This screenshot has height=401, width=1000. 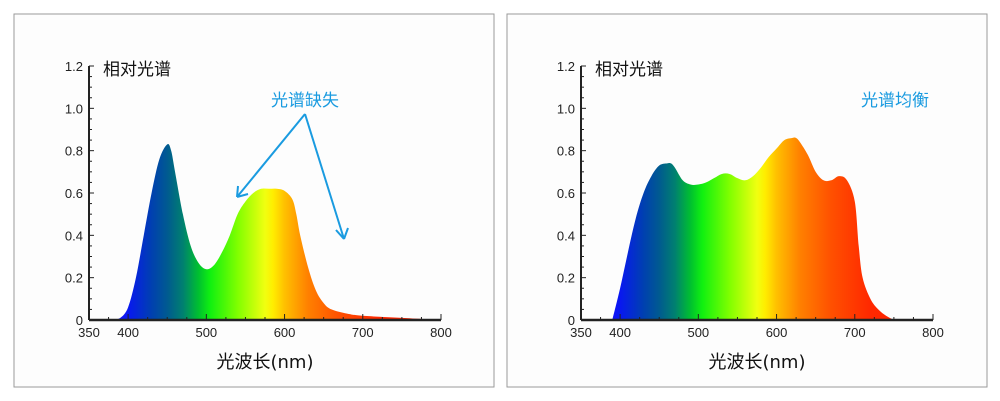 What do you see at coordinates (305, 101) in the screenshot?
I see `annotation-label: 光谱缺失` at bounding box center [305, 101].